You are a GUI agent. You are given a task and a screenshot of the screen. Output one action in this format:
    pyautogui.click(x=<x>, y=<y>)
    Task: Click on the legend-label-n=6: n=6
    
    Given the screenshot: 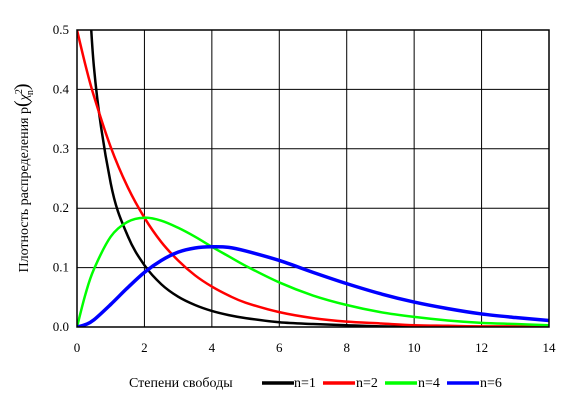 What is the action you would take?
    pyautogui.click(x=491, y=383)
    